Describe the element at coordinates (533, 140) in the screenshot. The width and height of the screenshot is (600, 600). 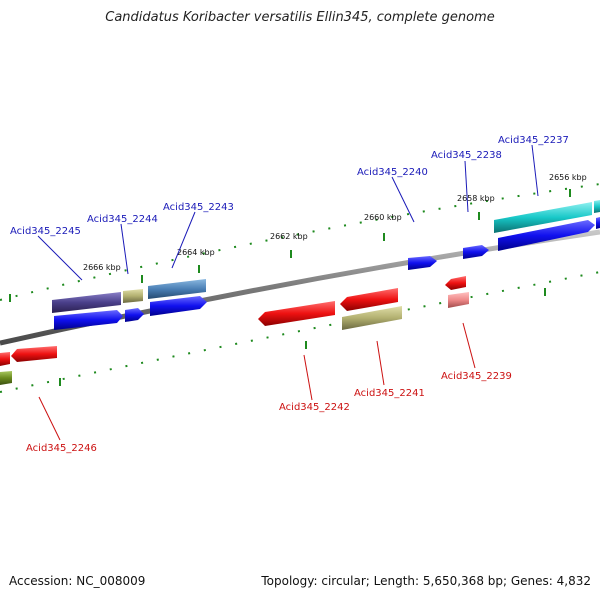
I see `gene-label: Acid345_2237` at that location.